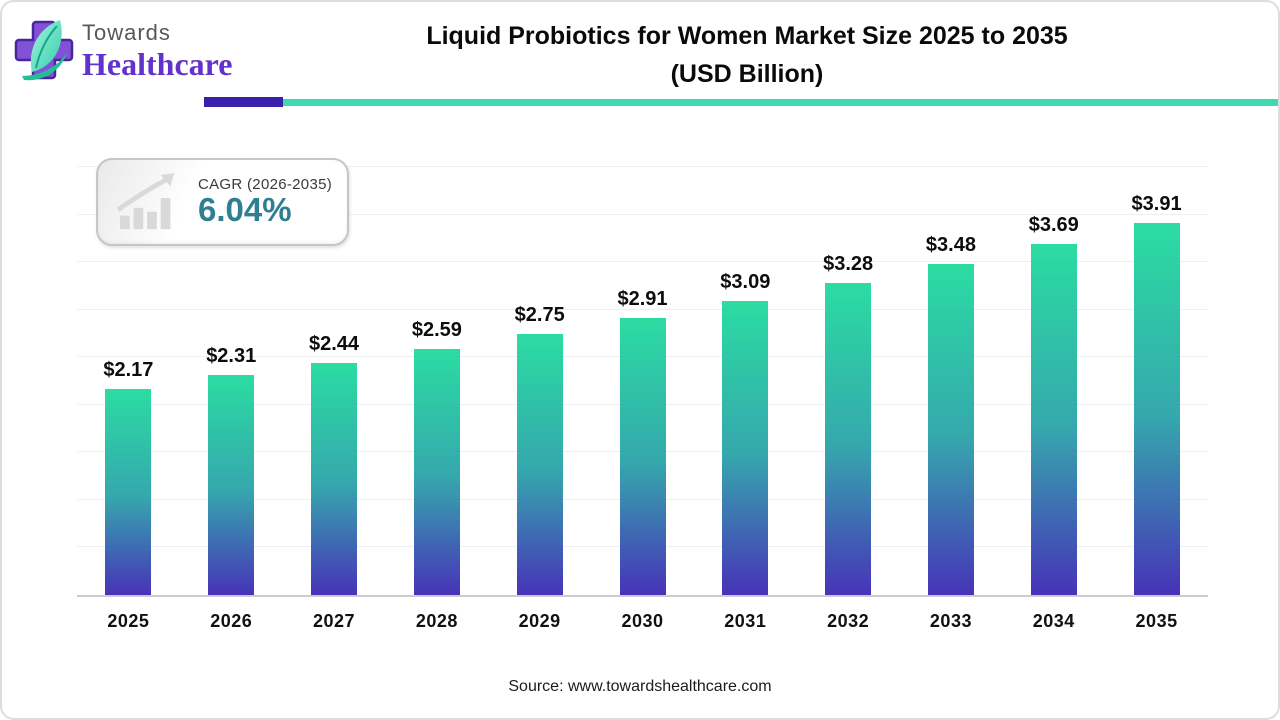  What do you see at coordinates (1053, 621) in the screenshot?
I see `x-axis-label: 2034` at bounding box center [1053, 621].